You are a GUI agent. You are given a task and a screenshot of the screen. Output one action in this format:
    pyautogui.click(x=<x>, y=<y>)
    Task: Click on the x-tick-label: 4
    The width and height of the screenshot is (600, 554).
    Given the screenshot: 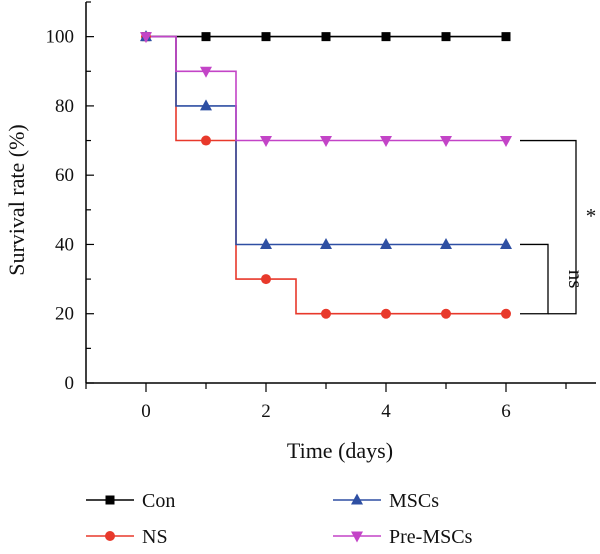 What is the action you would take?
    pyautogui.click(x=386, y=411)
    